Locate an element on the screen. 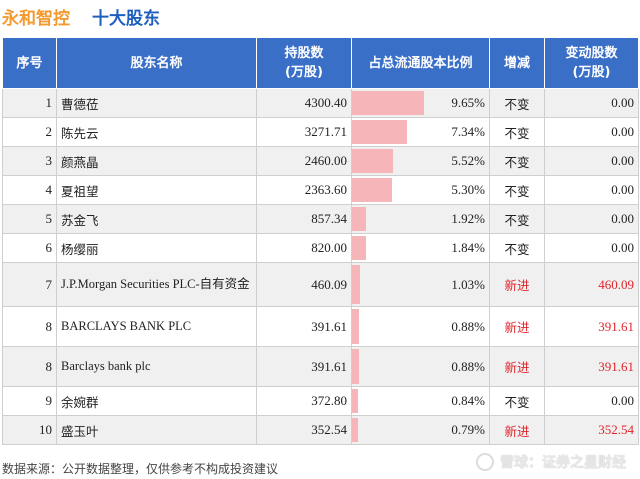 The height and width of the screenshot is (479, 640). ratio-value: 0.84% is located at coordinates (468, 400).